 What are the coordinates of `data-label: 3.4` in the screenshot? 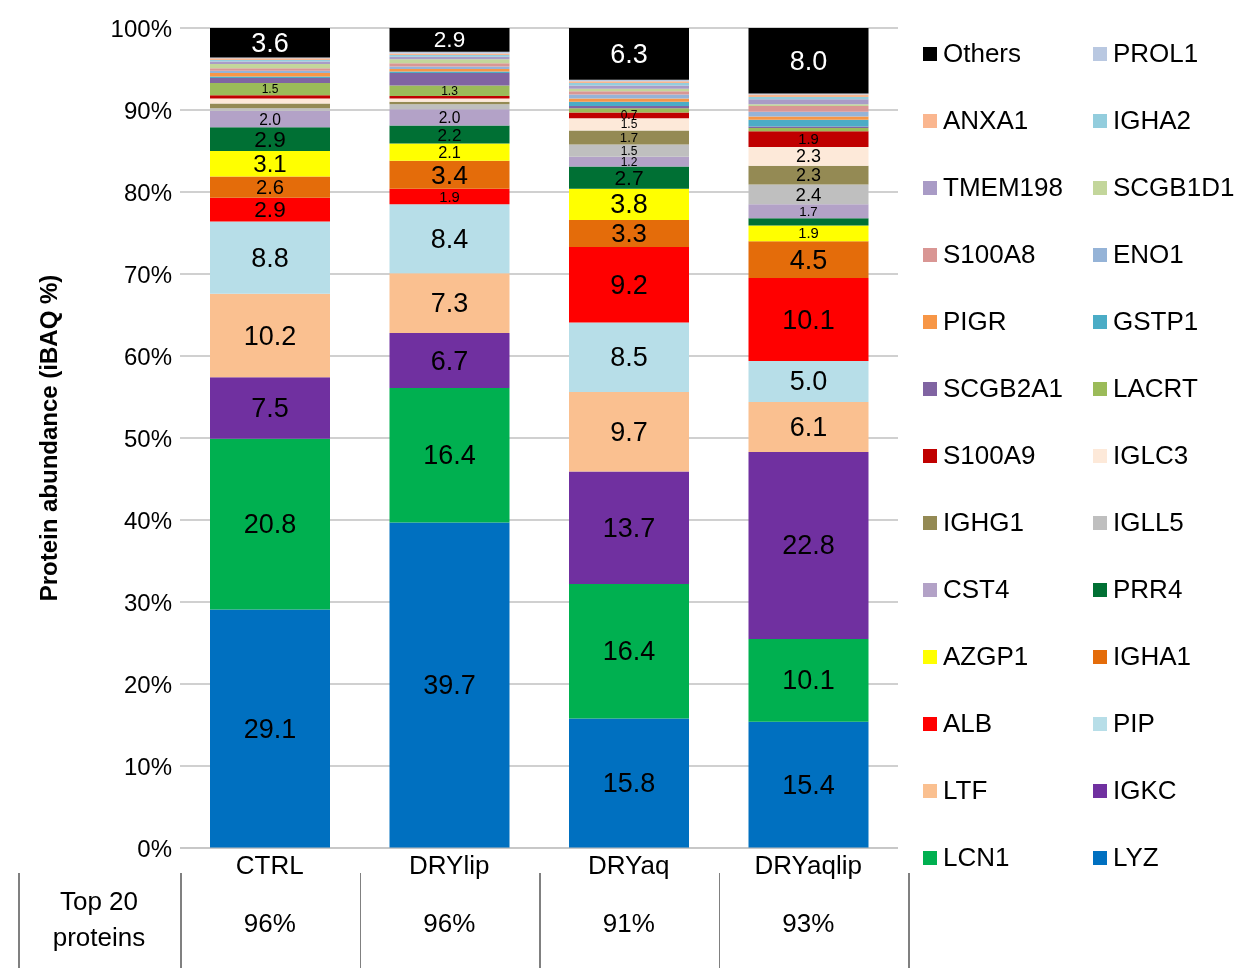 It's located at (449, 174).